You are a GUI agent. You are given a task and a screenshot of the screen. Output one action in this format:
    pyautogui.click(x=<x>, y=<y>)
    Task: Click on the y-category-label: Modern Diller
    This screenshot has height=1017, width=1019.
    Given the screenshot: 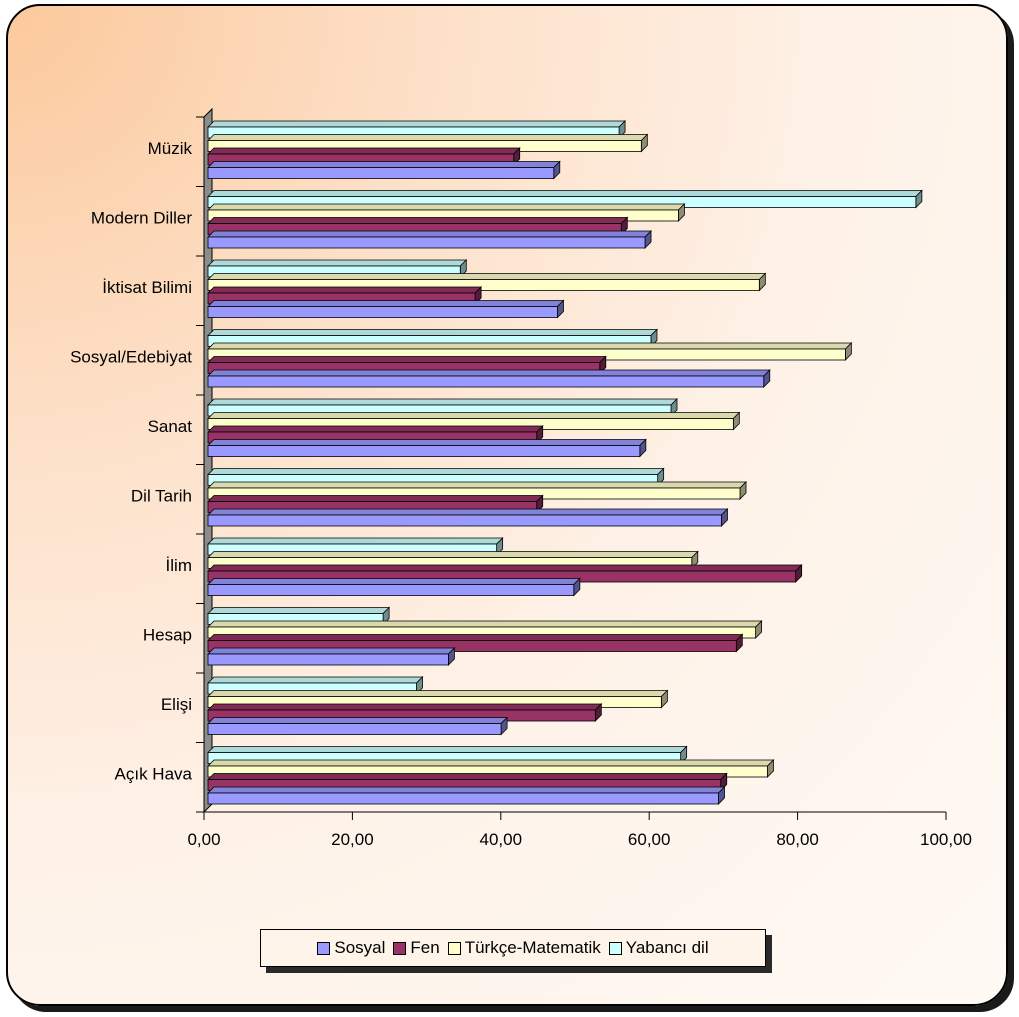 What is the action you would take?
    pyautogui.click(x=141, y=217)
    